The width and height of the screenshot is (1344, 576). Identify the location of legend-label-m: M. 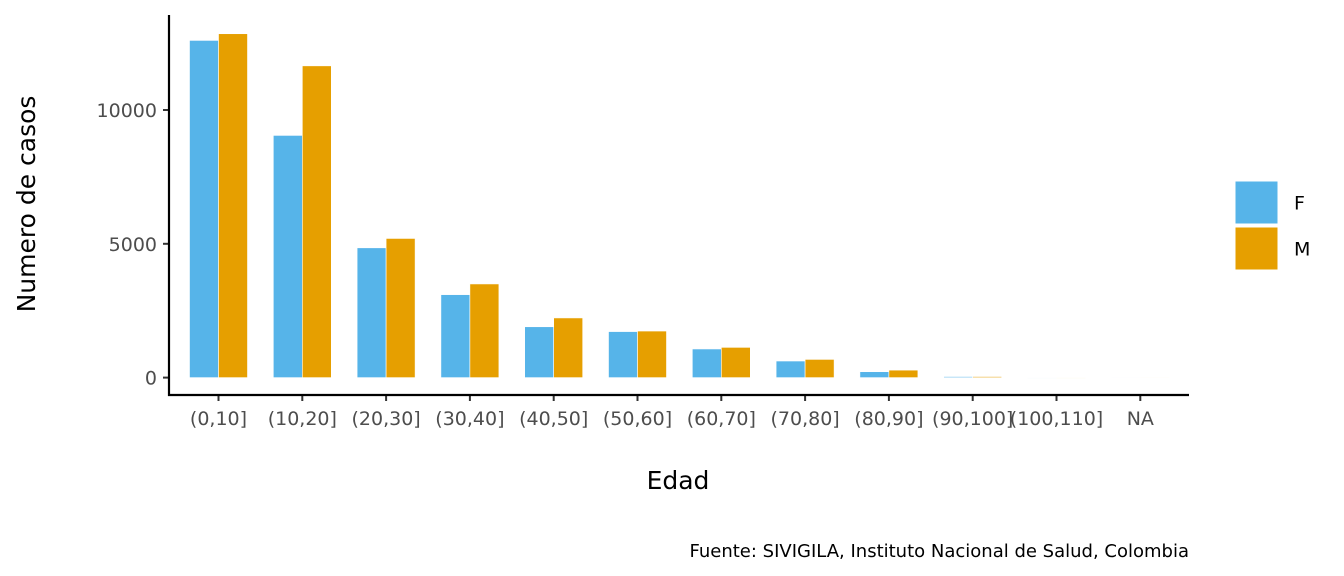
(1302, 250).